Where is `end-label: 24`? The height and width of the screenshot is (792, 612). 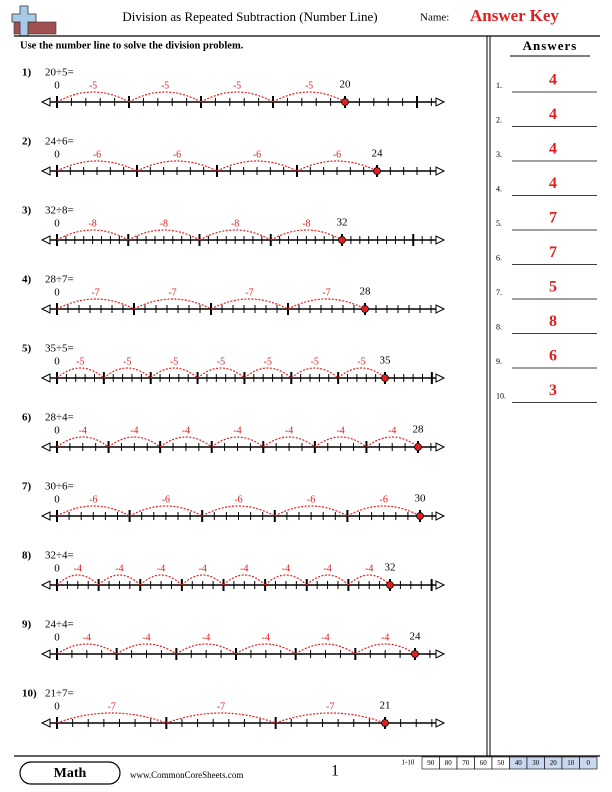
end-label: 24 is located at coordinates (416, 637).